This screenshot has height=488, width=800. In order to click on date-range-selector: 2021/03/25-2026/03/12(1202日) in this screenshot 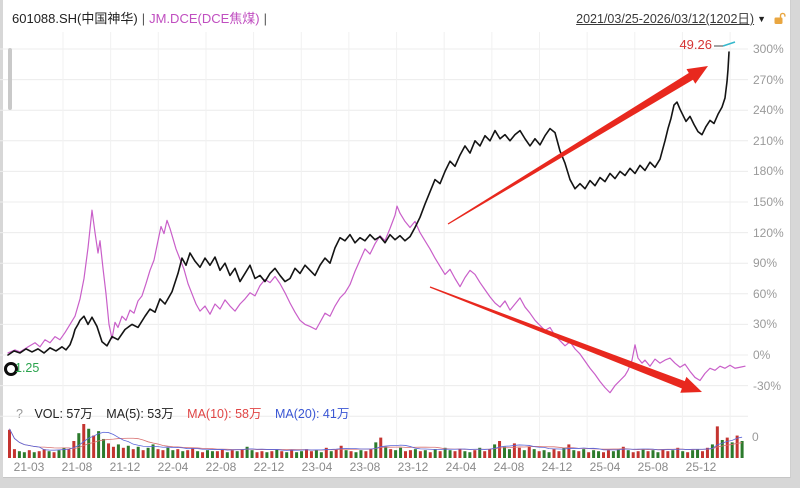, I will do `click(665, 19)`.